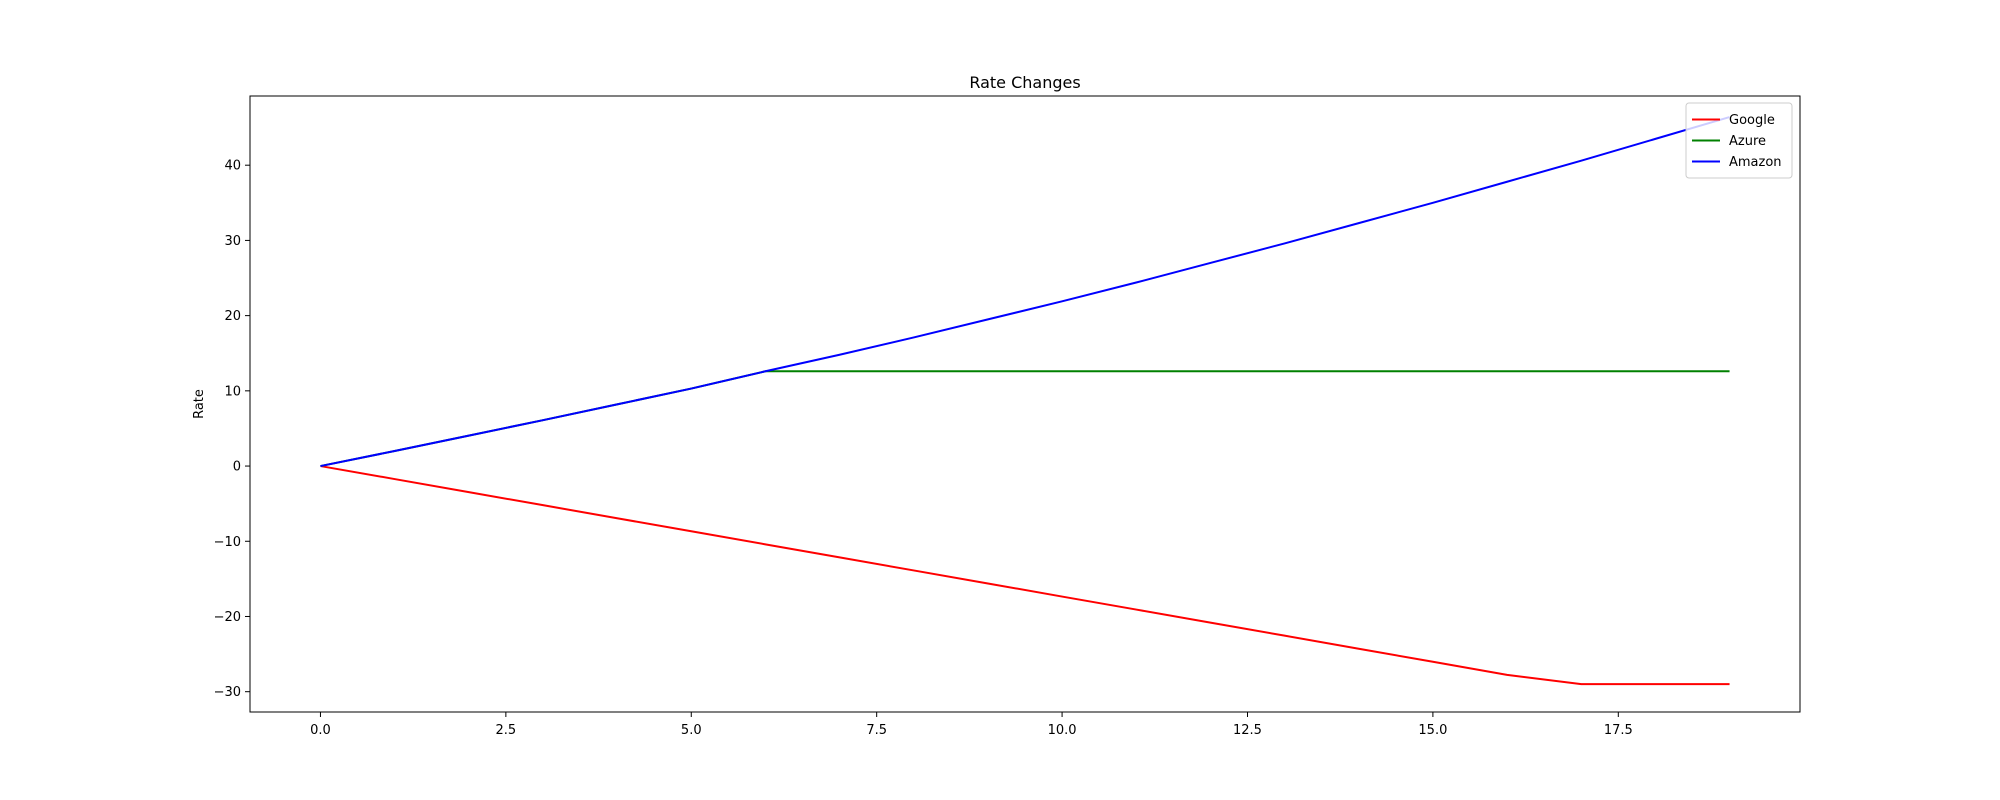 The width and height of the screenshot is (2000, 800). What do you see at coordinates (876, 730) in the screenshot?
I see `x-tick-label: 7.5` at bounding box center [876, 730].